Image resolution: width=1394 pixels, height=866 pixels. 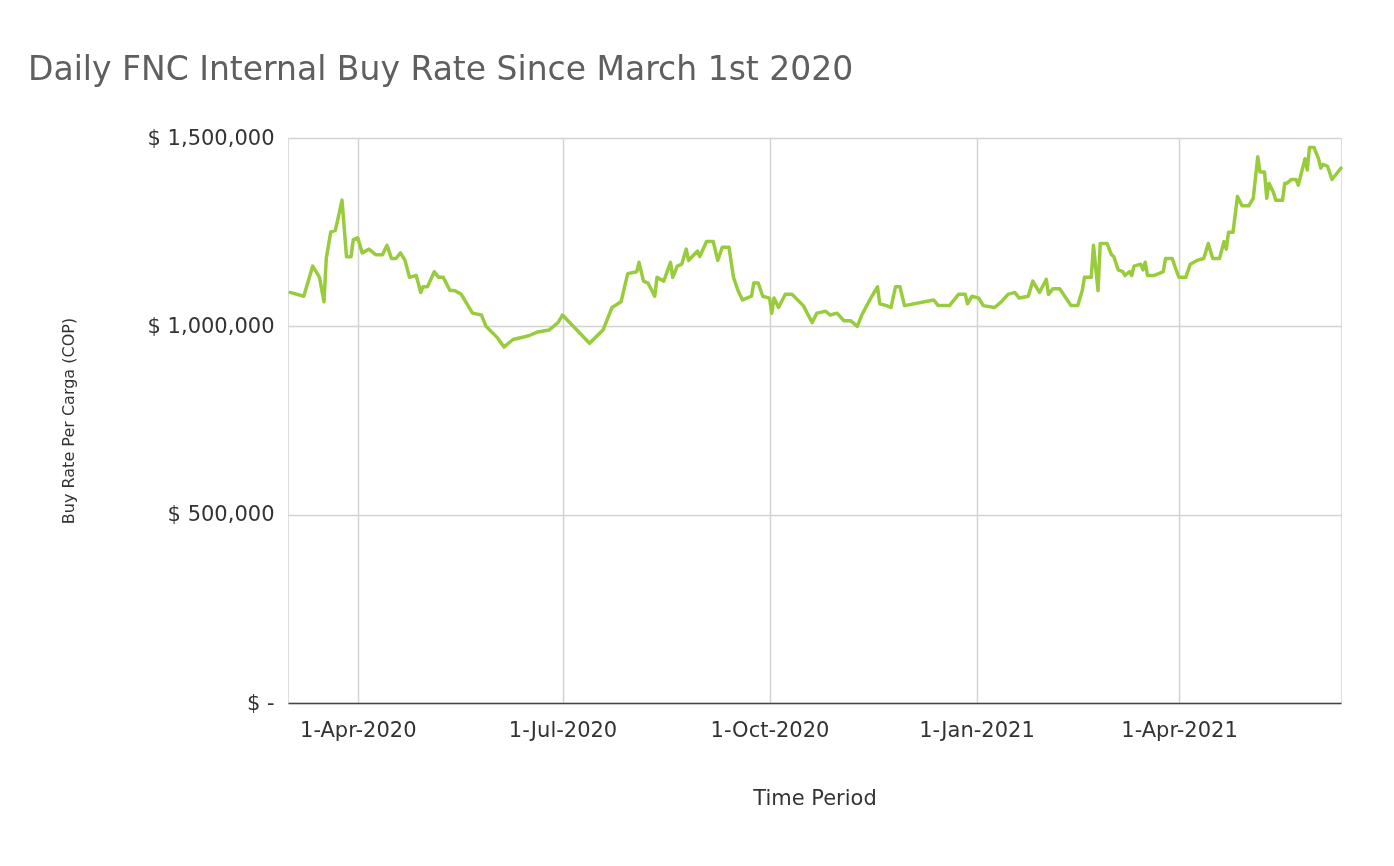 What do you see at coordinates (260, 702) in the screenshot?
I see `y-tick-label: $ -` at bounding box center [260, 702].